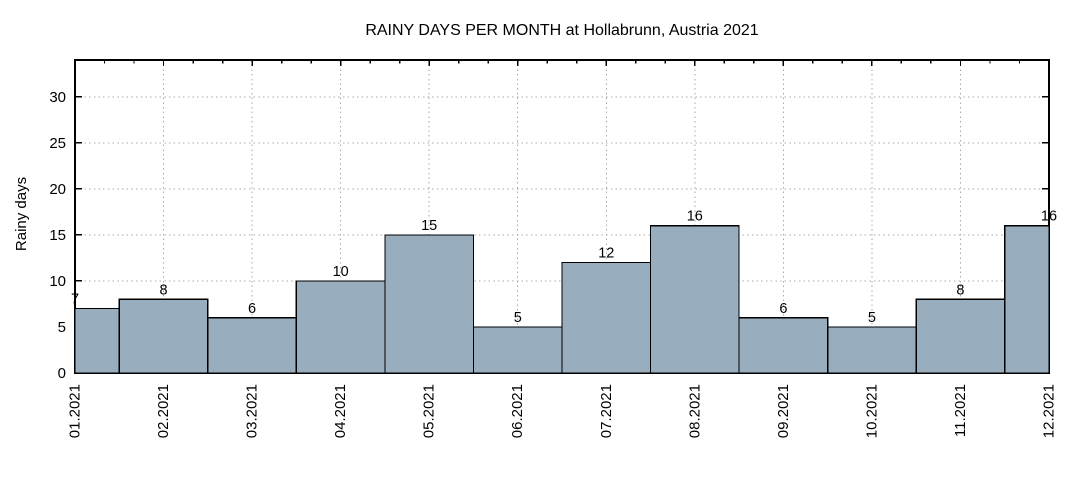 The height and width of the screenshot is (480, 1080). What do you see at coordinates (1027, 299) in the screenshot?
I see `bar-12.2021` at bounding box center [1027, 299].